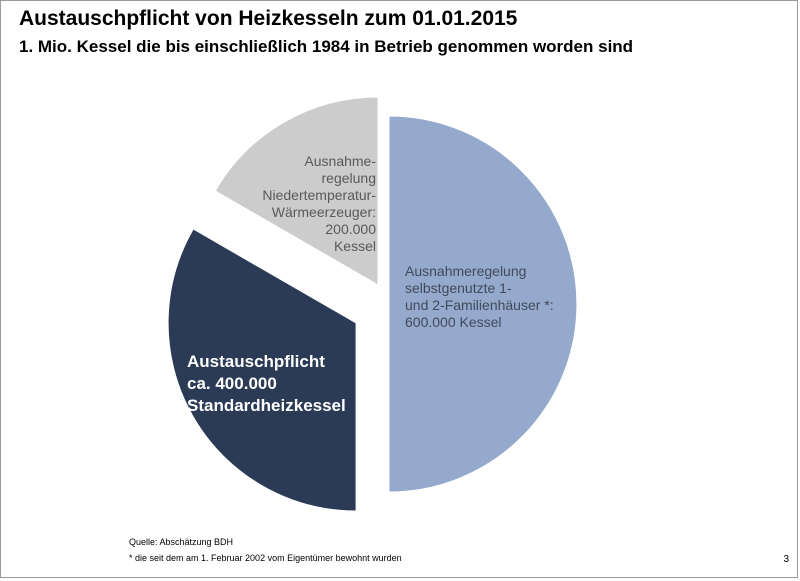 The image size is (800, 581). Describe the element at coordinates (466, 271) in the screenshot. I see `label-line: Ausnahmeregelung` at that location.